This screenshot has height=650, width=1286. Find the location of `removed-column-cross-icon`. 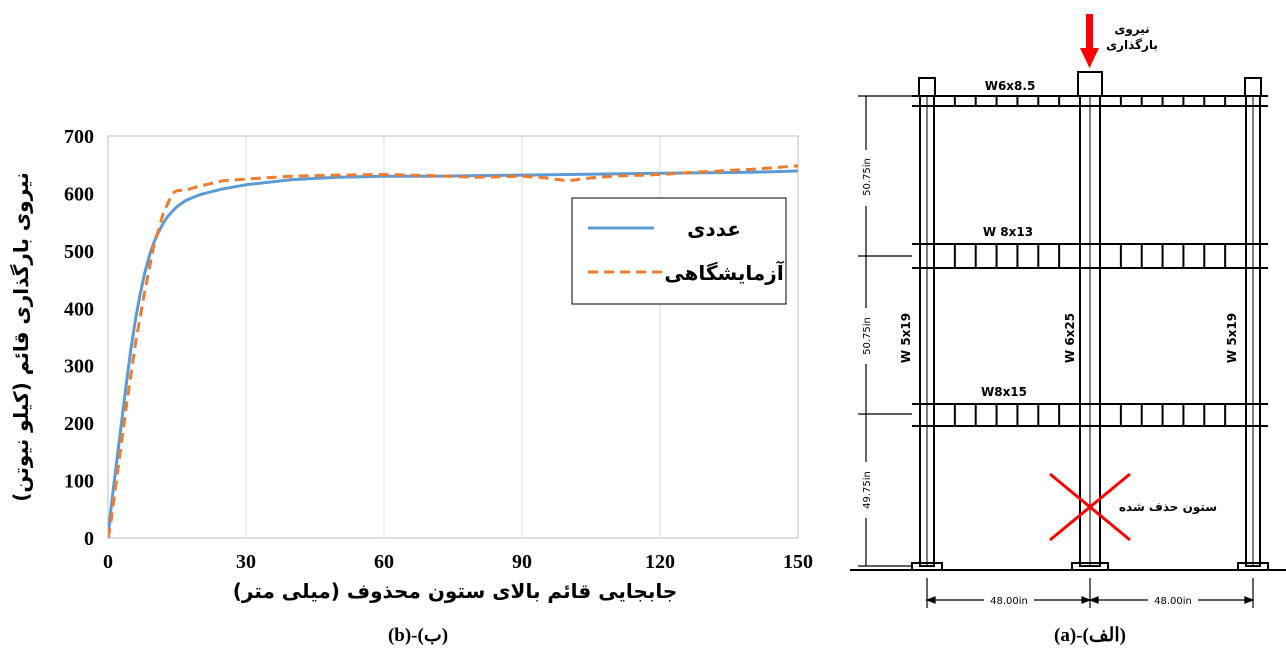

removed-column-cross-icon is located at coordinates (1090, 507).